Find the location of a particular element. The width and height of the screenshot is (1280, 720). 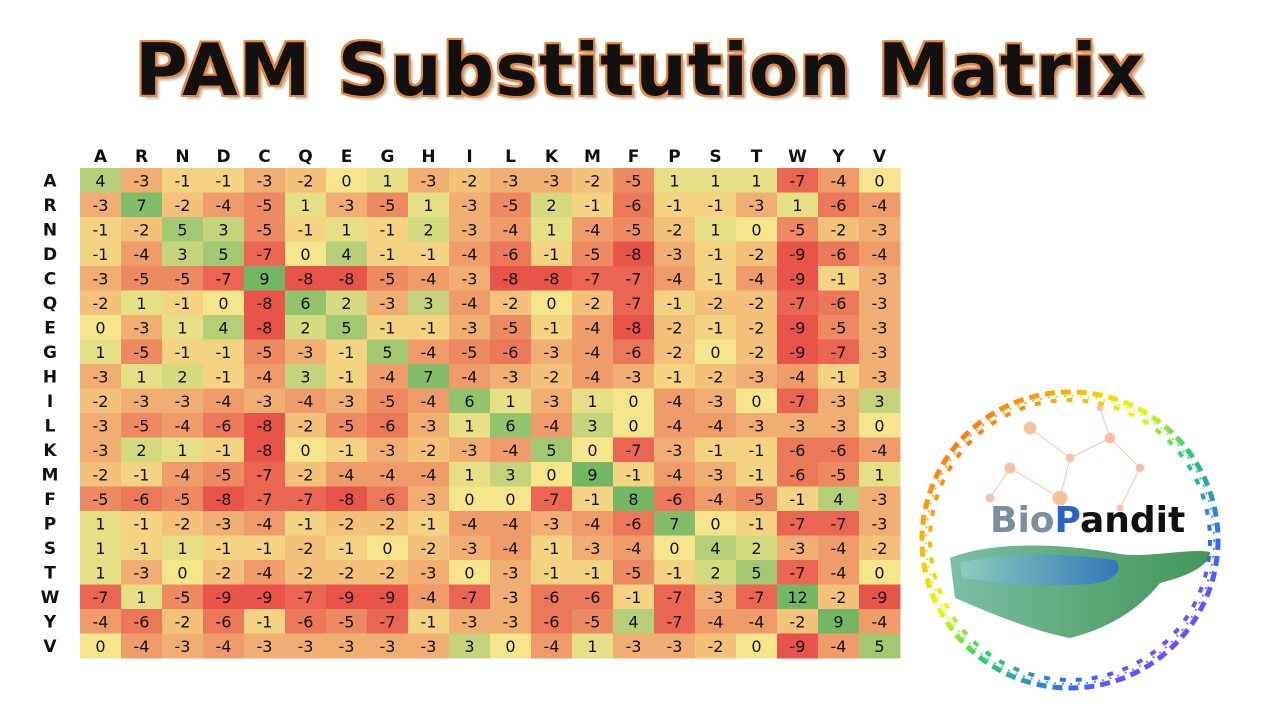

cell-value-label: 6 is located at coordinates (510, 425).